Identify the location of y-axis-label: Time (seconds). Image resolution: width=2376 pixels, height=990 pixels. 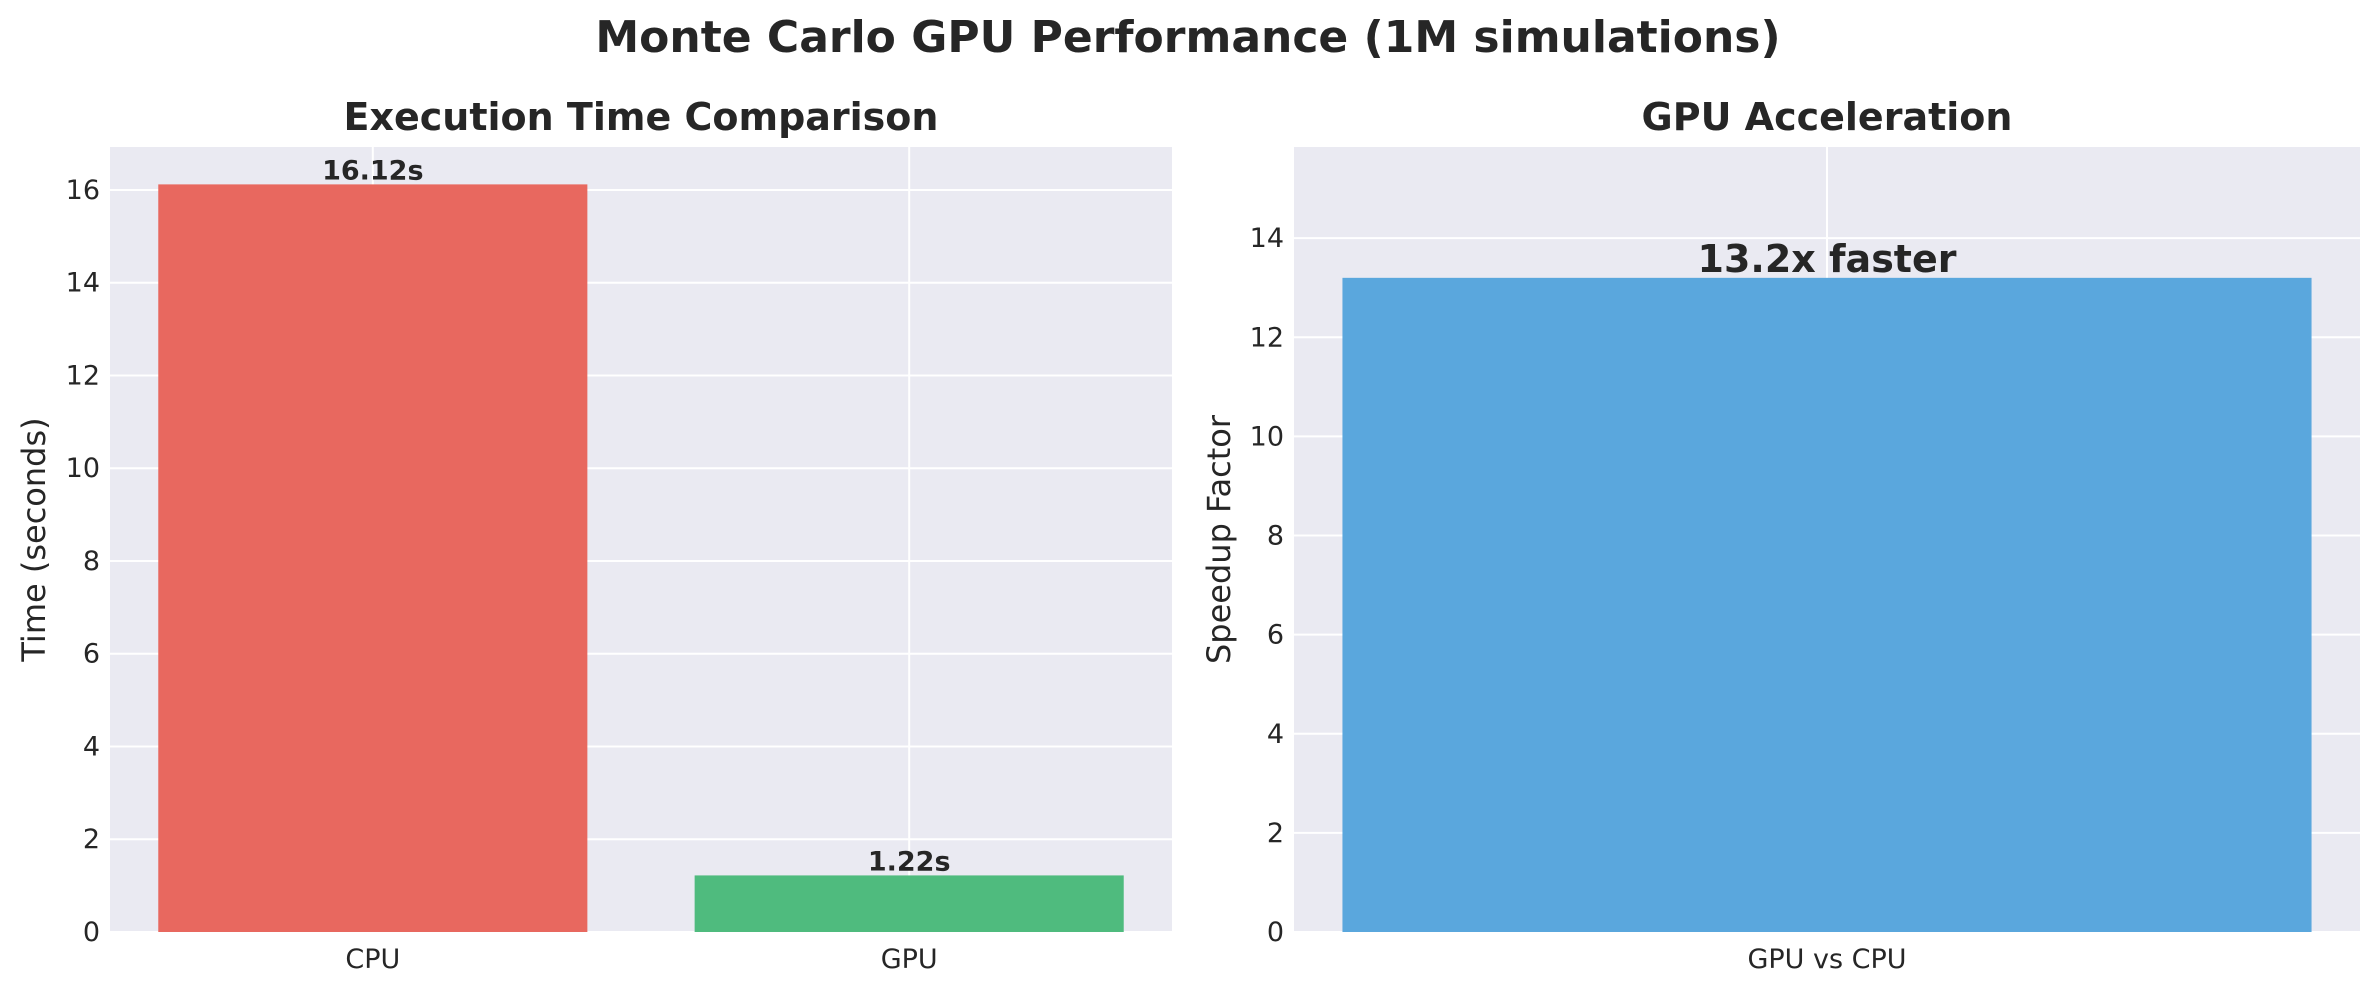
(34, 539).